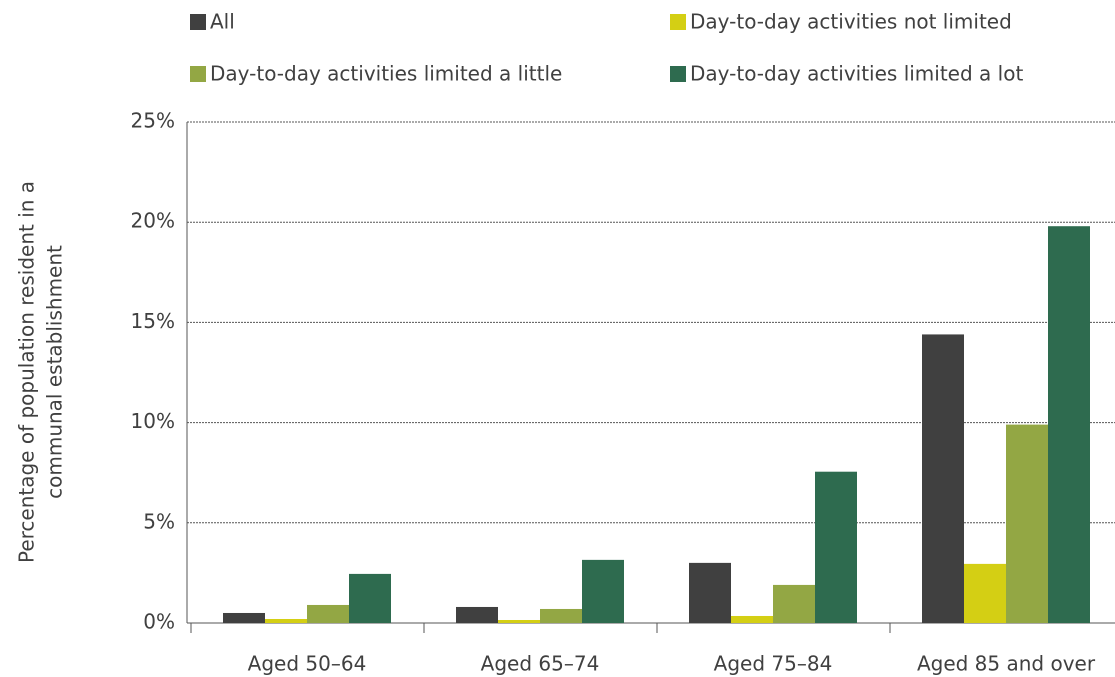  Describe the element at coordinates (307, 664) in the screenshot. I see `x-tick-label: Aged 50–64` at that location.